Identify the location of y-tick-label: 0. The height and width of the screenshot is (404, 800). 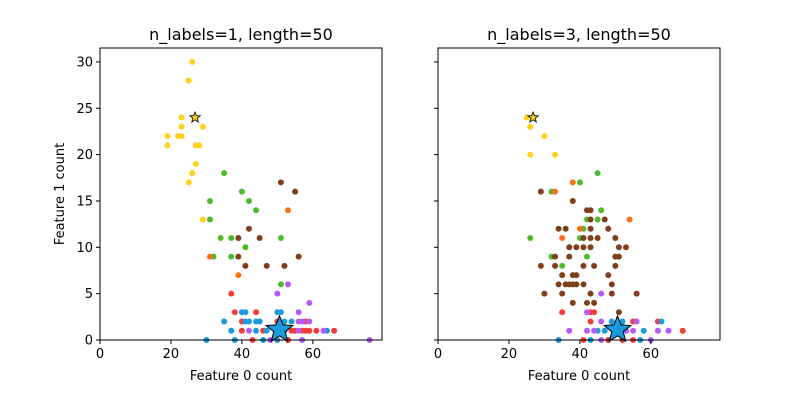
(89, 341).